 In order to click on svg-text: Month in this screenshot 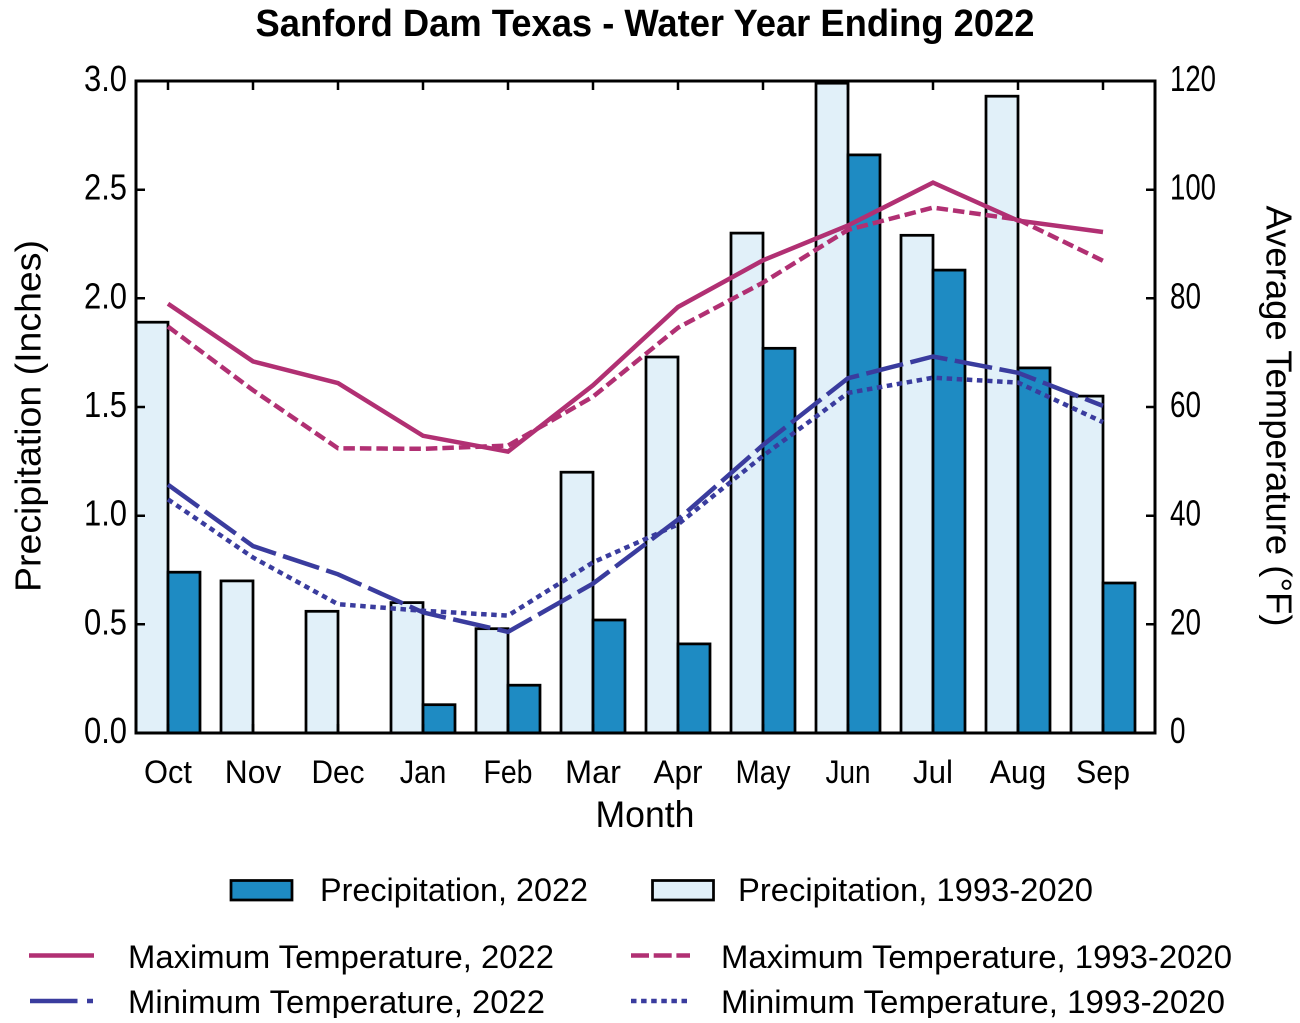, I will do `click(645, 814)`.